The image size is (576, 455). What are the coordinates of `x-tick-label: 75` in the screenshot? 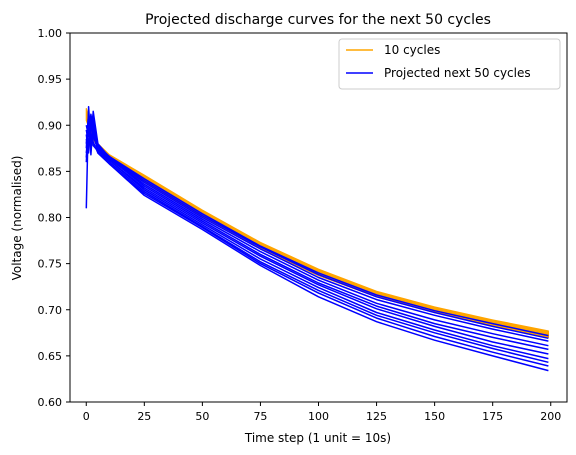 It's located at (260, 416).